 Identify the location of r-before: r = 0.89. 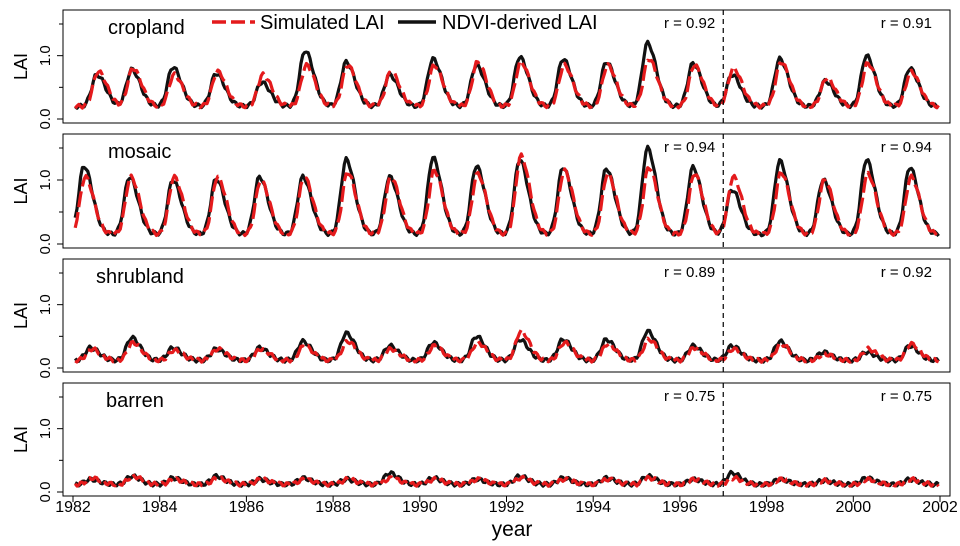
(689, 272).